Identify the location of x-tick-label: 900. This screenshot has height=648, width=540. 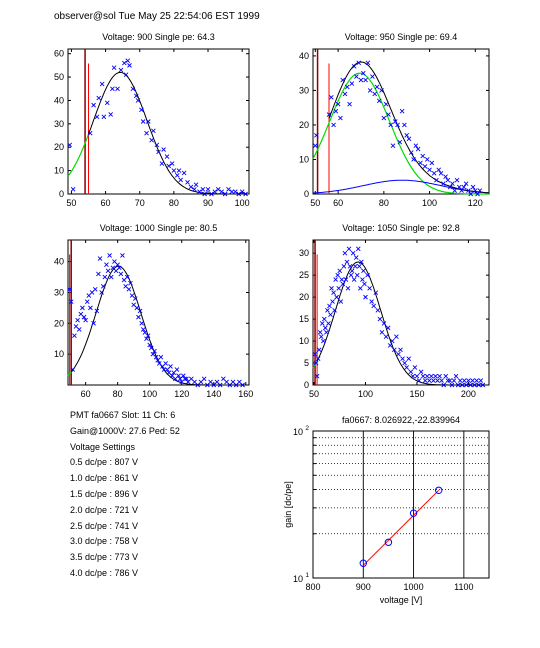
(363, 587).